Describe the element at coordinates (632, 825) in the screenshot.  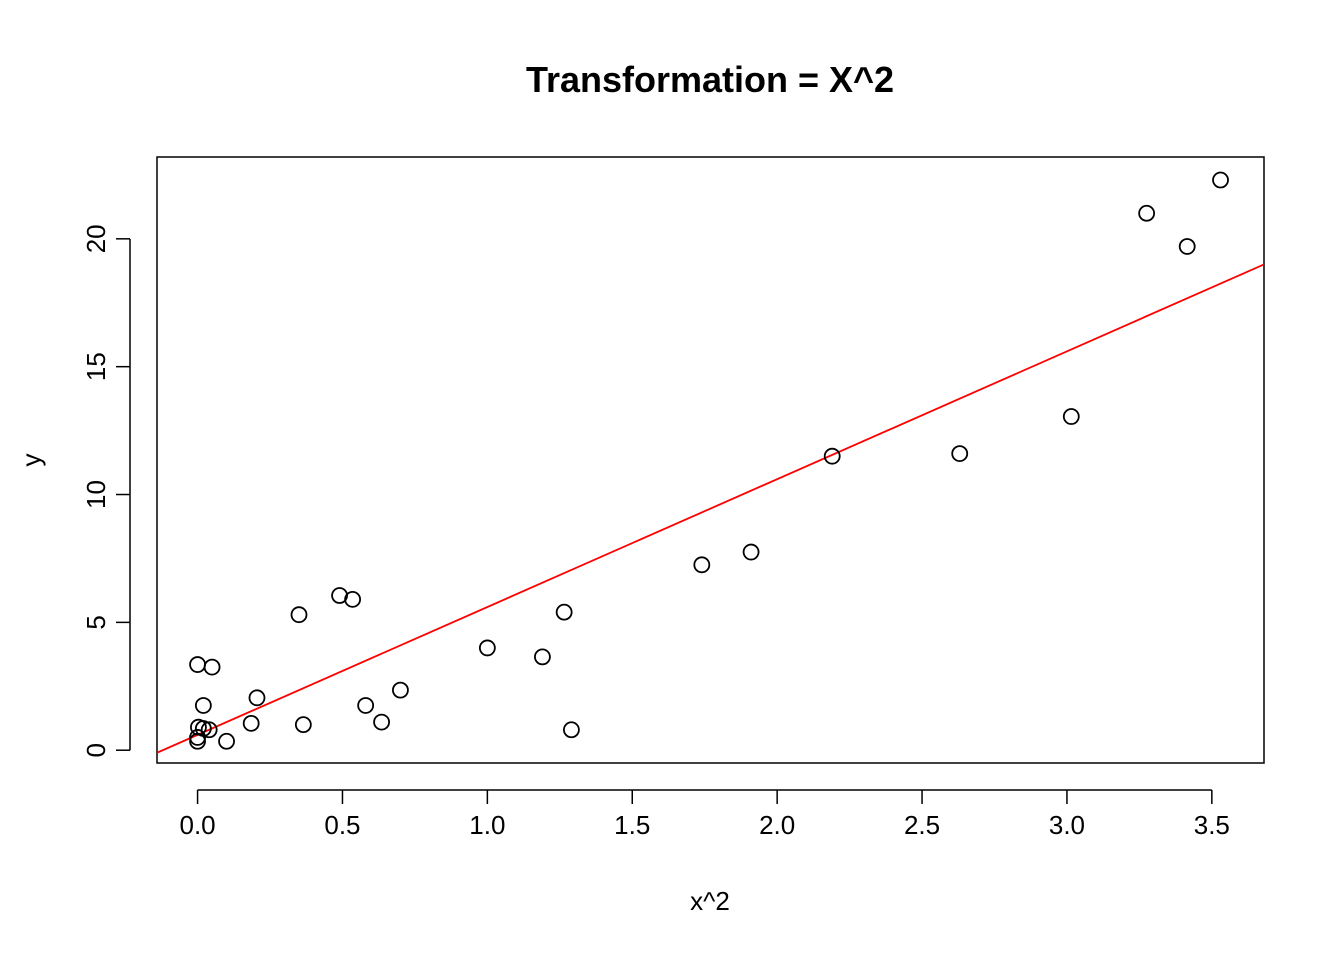
I see `x-tick-label: 1.5` at that location.